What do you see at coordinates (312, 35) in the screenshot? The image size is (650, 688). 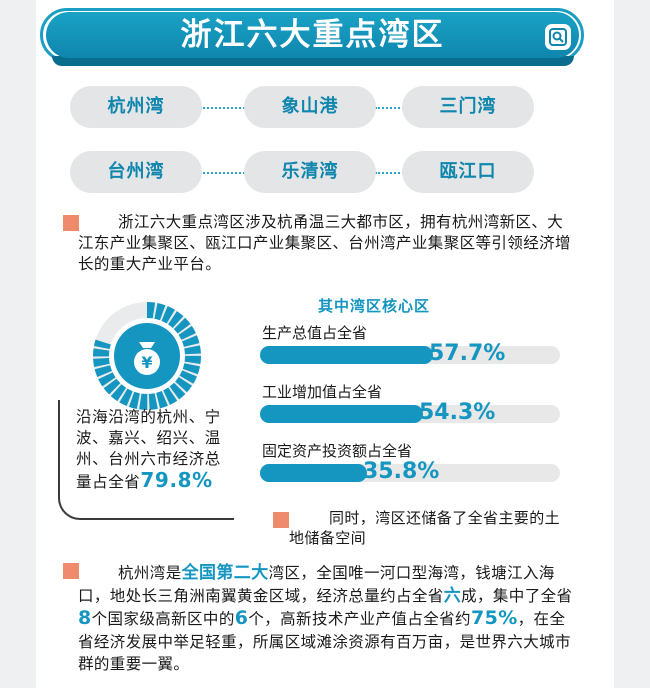 I see `page-title: 浙江六大重点湾区` at bounding box center [312, 35].